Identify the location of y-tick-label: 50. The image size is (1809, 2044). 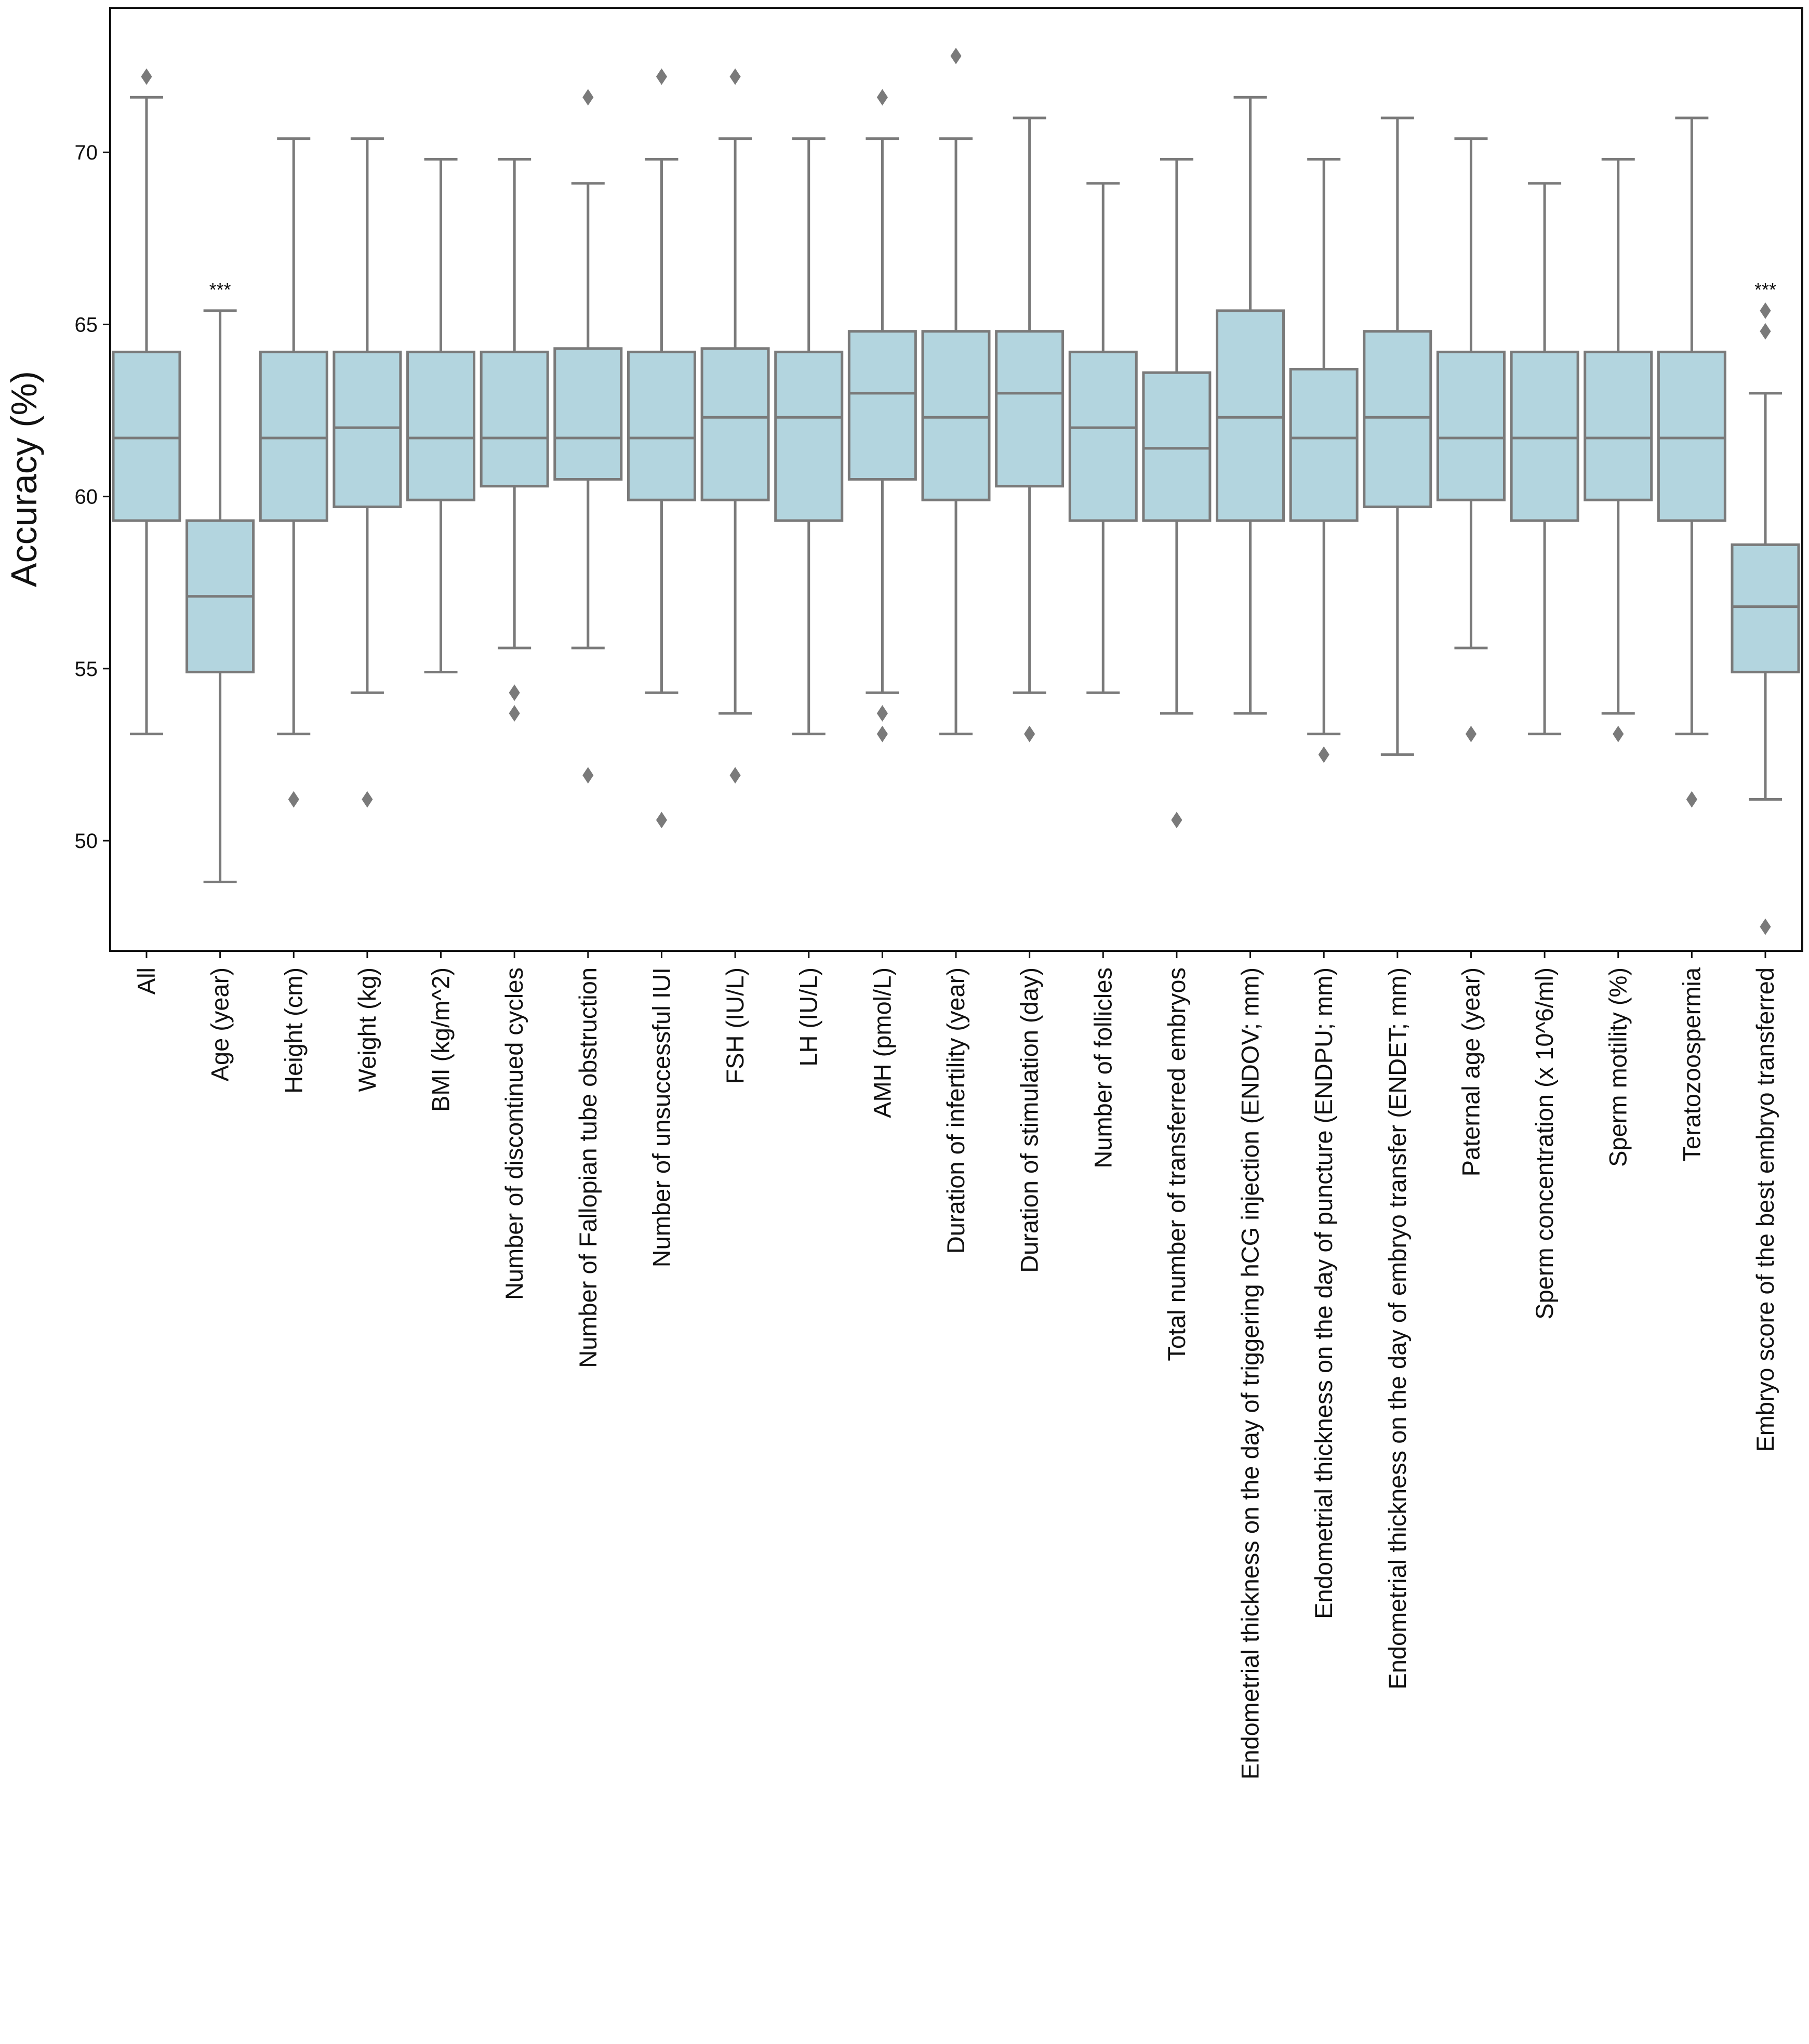
(86, 841).